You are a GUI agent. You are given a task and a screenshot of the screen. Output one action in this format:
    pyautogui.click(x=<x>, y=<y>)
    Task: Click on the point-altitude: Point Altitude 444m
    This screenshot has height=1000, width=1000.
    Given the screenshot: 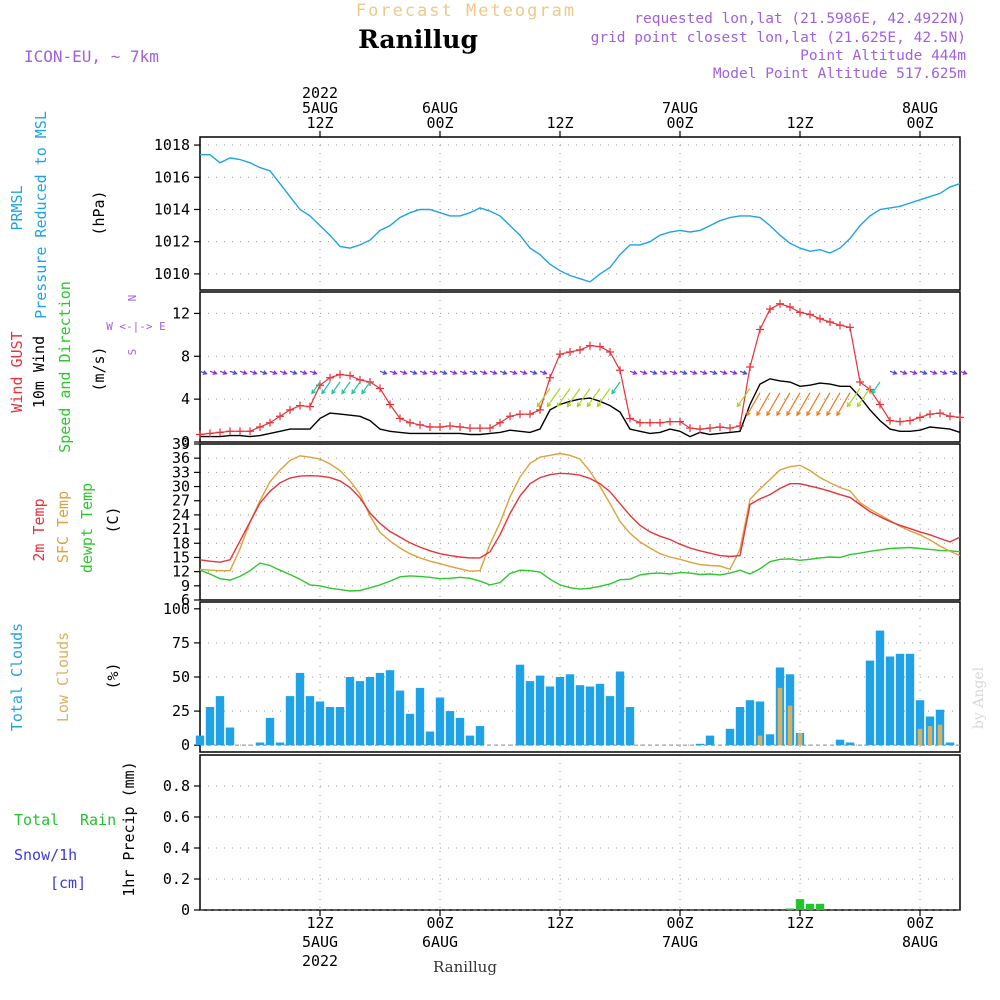 What is the action you would take?
    pyautogui.click(x=883, y=56)
    